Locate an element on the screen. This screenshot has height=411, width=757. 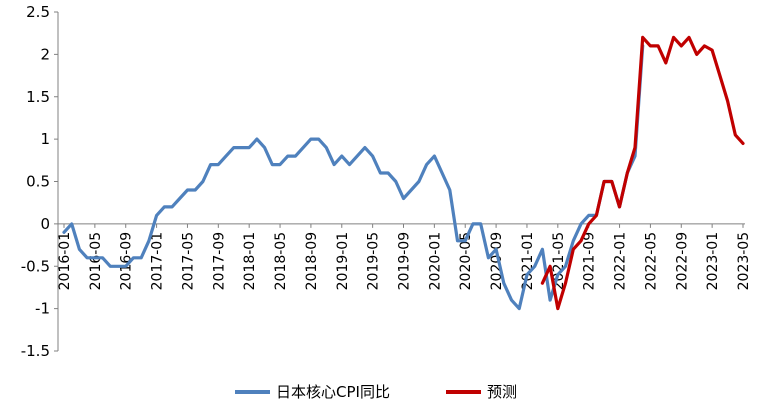
x-tick-label: 2021-01 is located at coordinates (528, 261).